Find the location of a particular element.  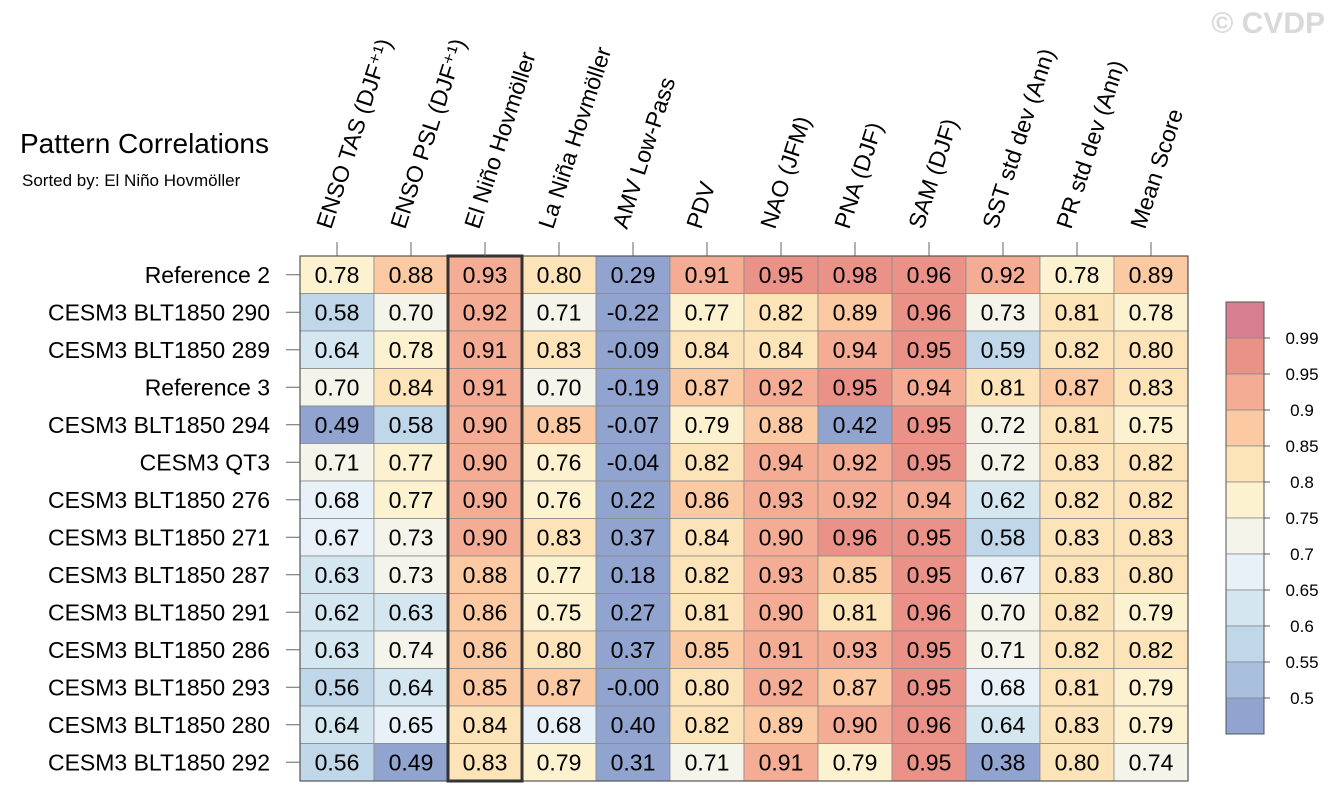

cell-value-label: -0.22 is located at coordinates (633, 312).